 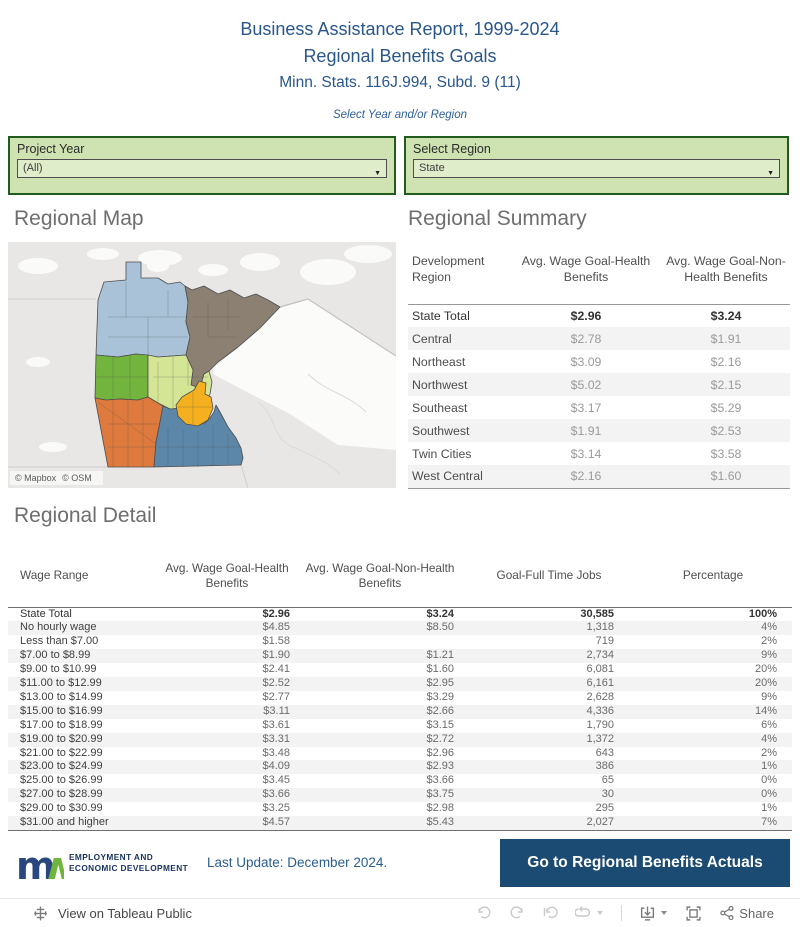 What do you see at coordinates (432, 168) in the screenshot?
I see `select-region-value: State` at bounding box center [432, 168].